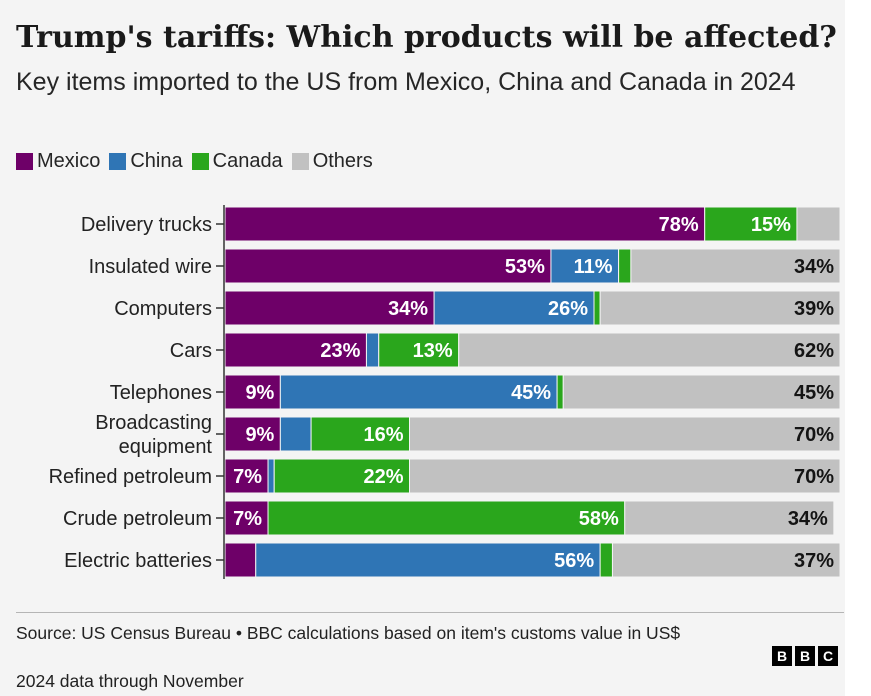  I want to click on bar-cars-china, so click(372, 350).